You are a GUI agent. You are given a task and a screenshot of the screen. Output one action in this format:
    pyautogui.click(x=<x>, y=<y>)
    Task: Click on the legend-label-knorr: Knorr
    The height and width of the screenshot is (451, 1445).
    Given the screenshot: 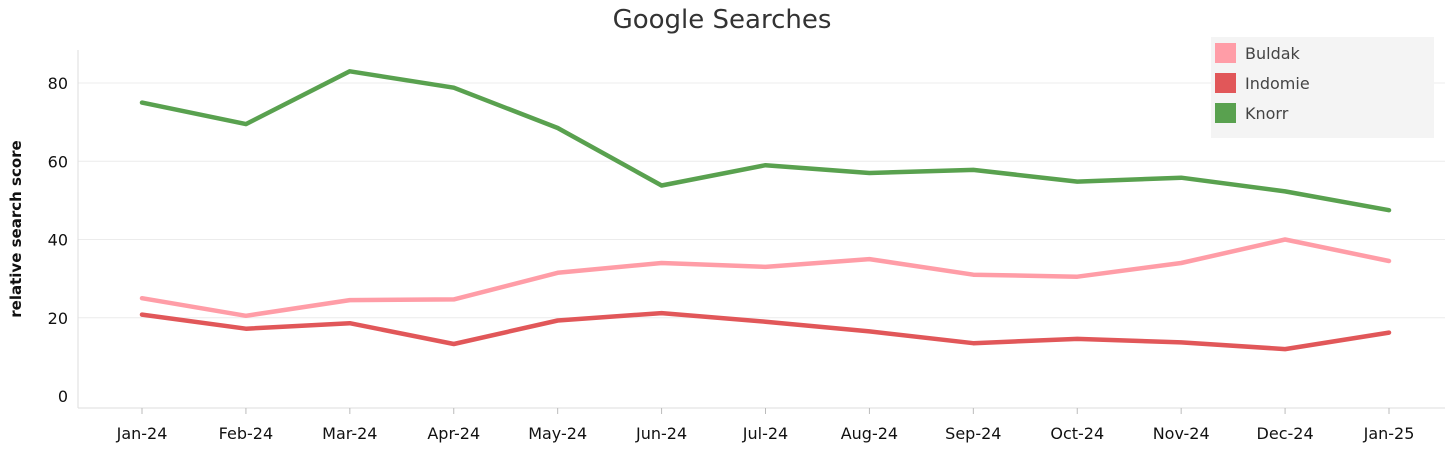 What is the action you would take?
    pyautogui.click(x=1267, y=113)
    